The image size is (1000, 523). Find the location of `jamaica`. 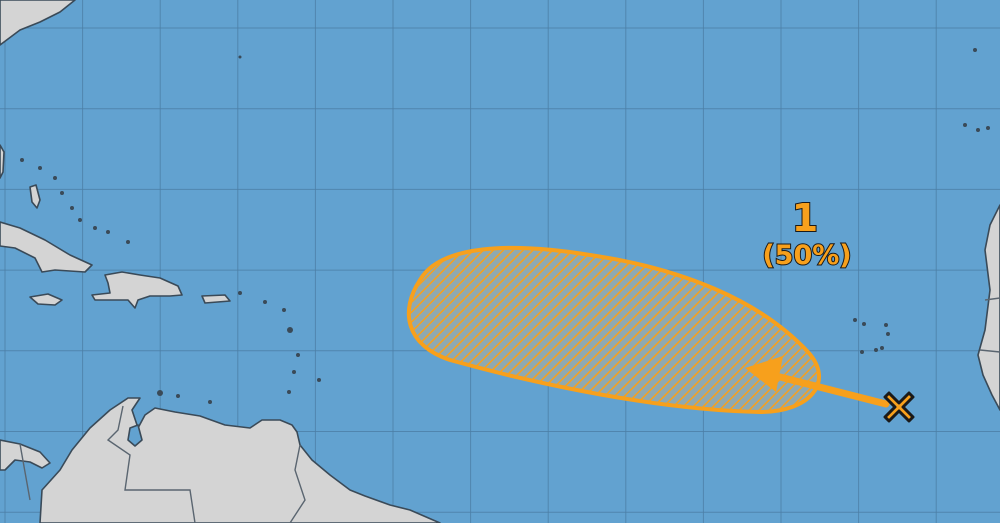

jamaica is located at coordinates (46, 299).